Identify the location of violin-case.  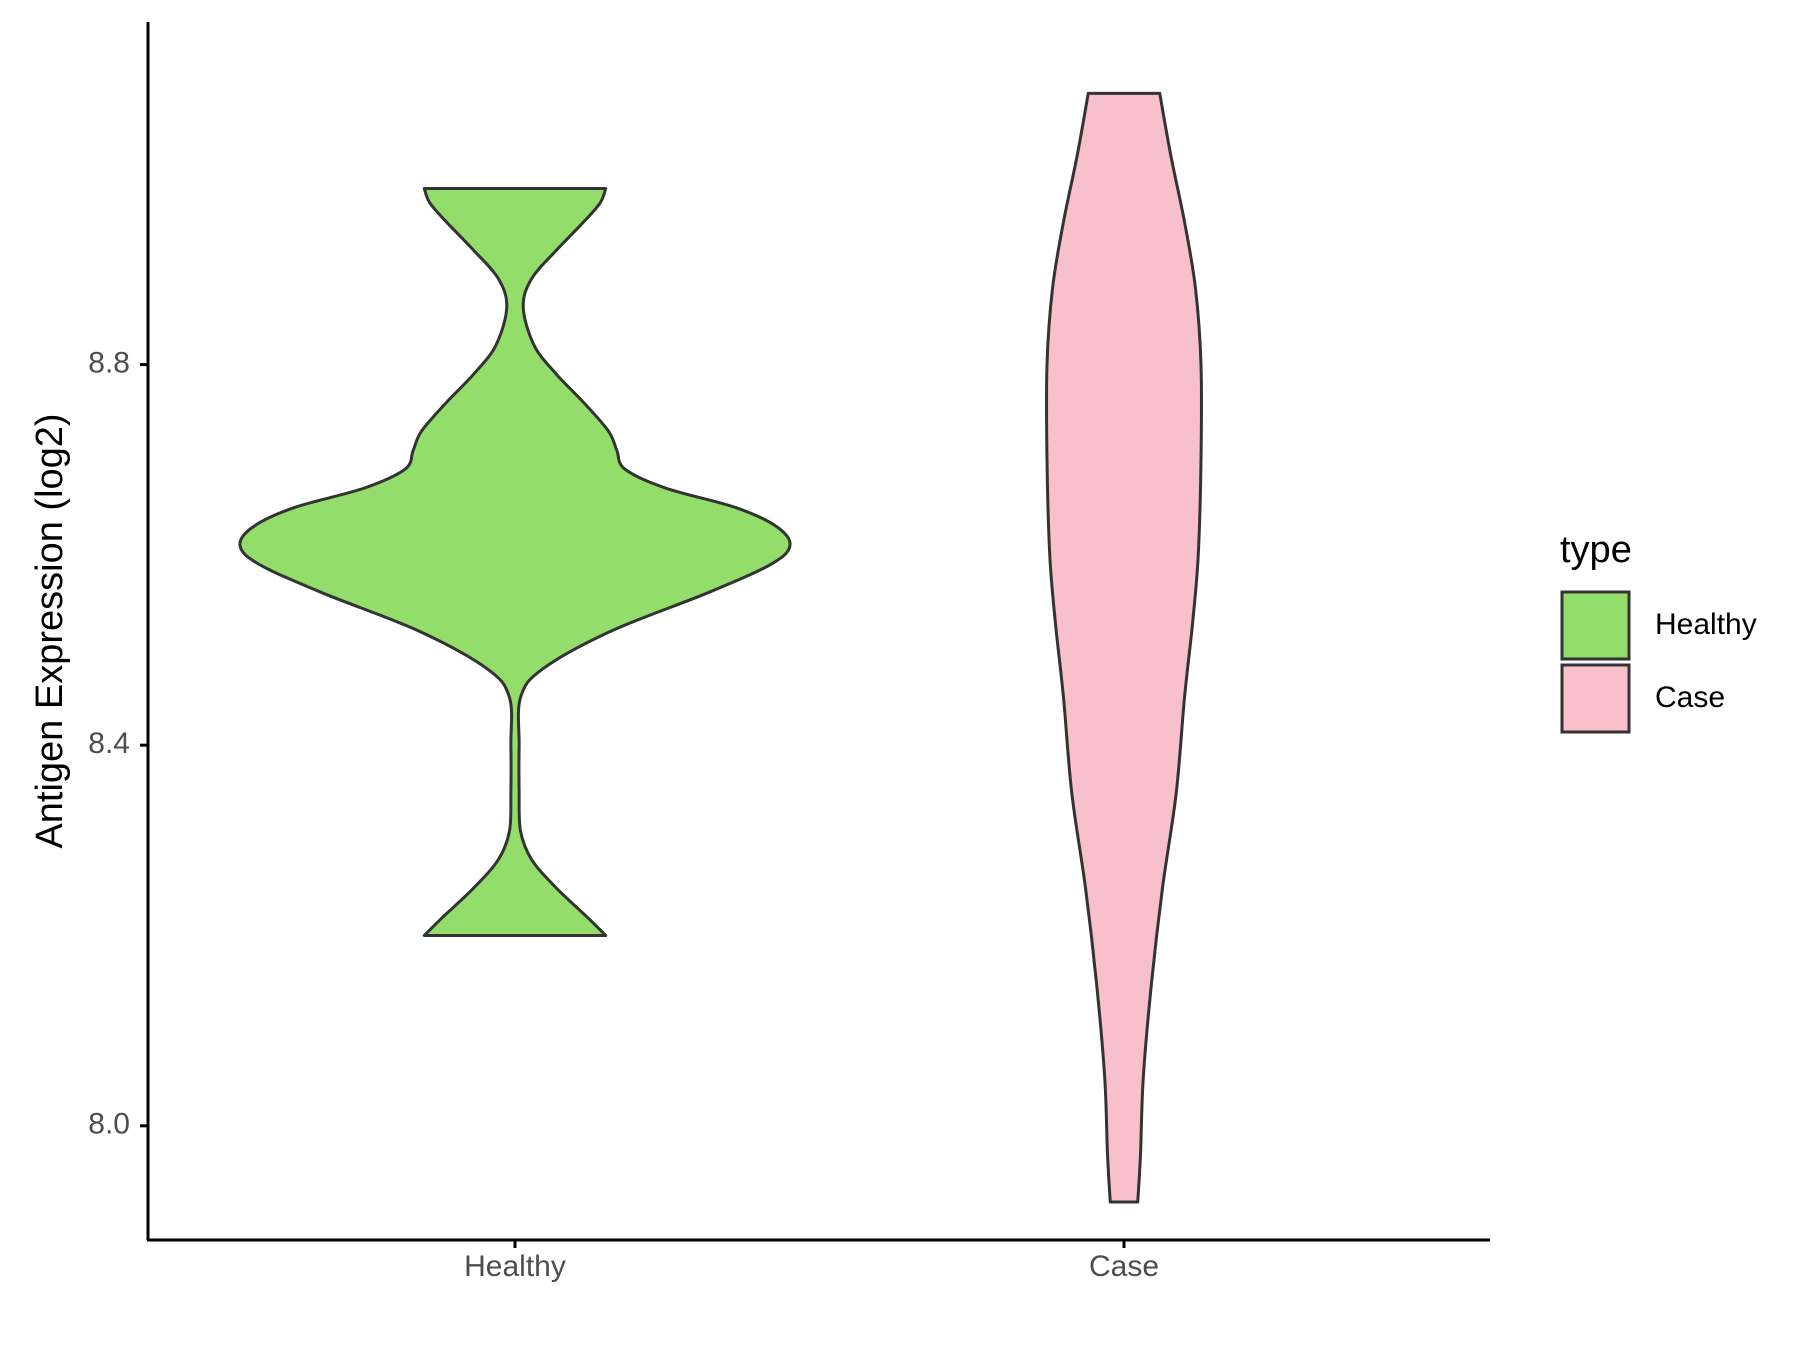
(1124, 647).